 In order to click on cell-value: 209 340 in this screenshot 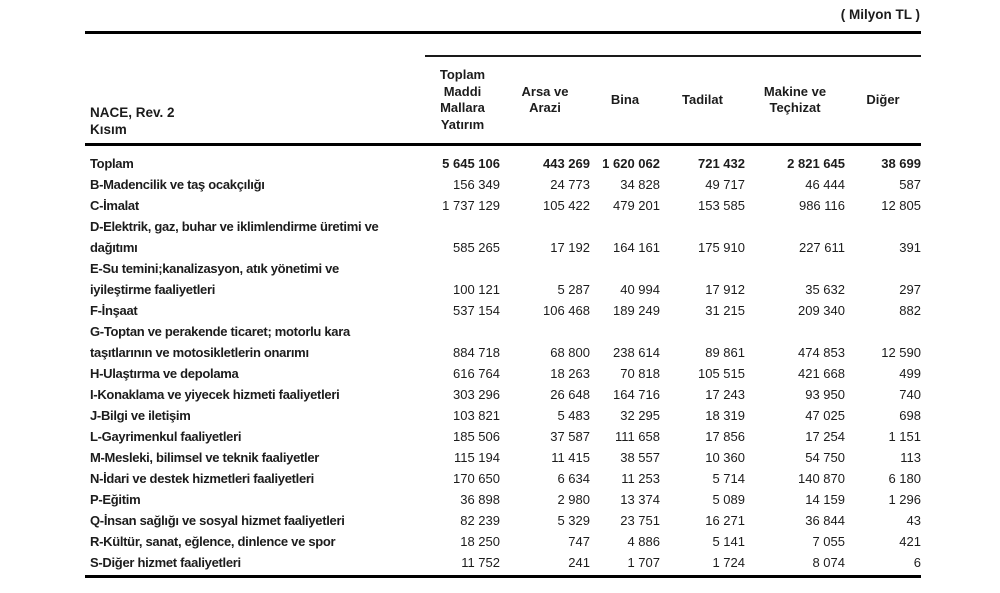, I will do `click(821, 310)`.